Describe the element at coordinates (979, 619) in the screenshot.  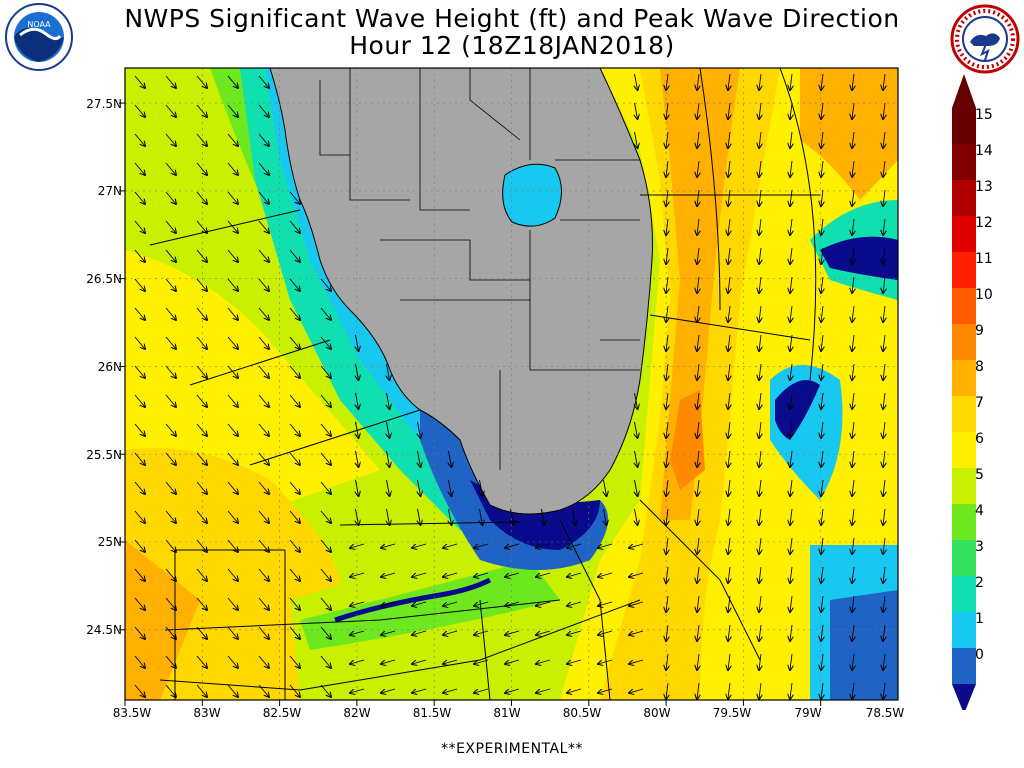
I see `legend-label: 1` at that location.